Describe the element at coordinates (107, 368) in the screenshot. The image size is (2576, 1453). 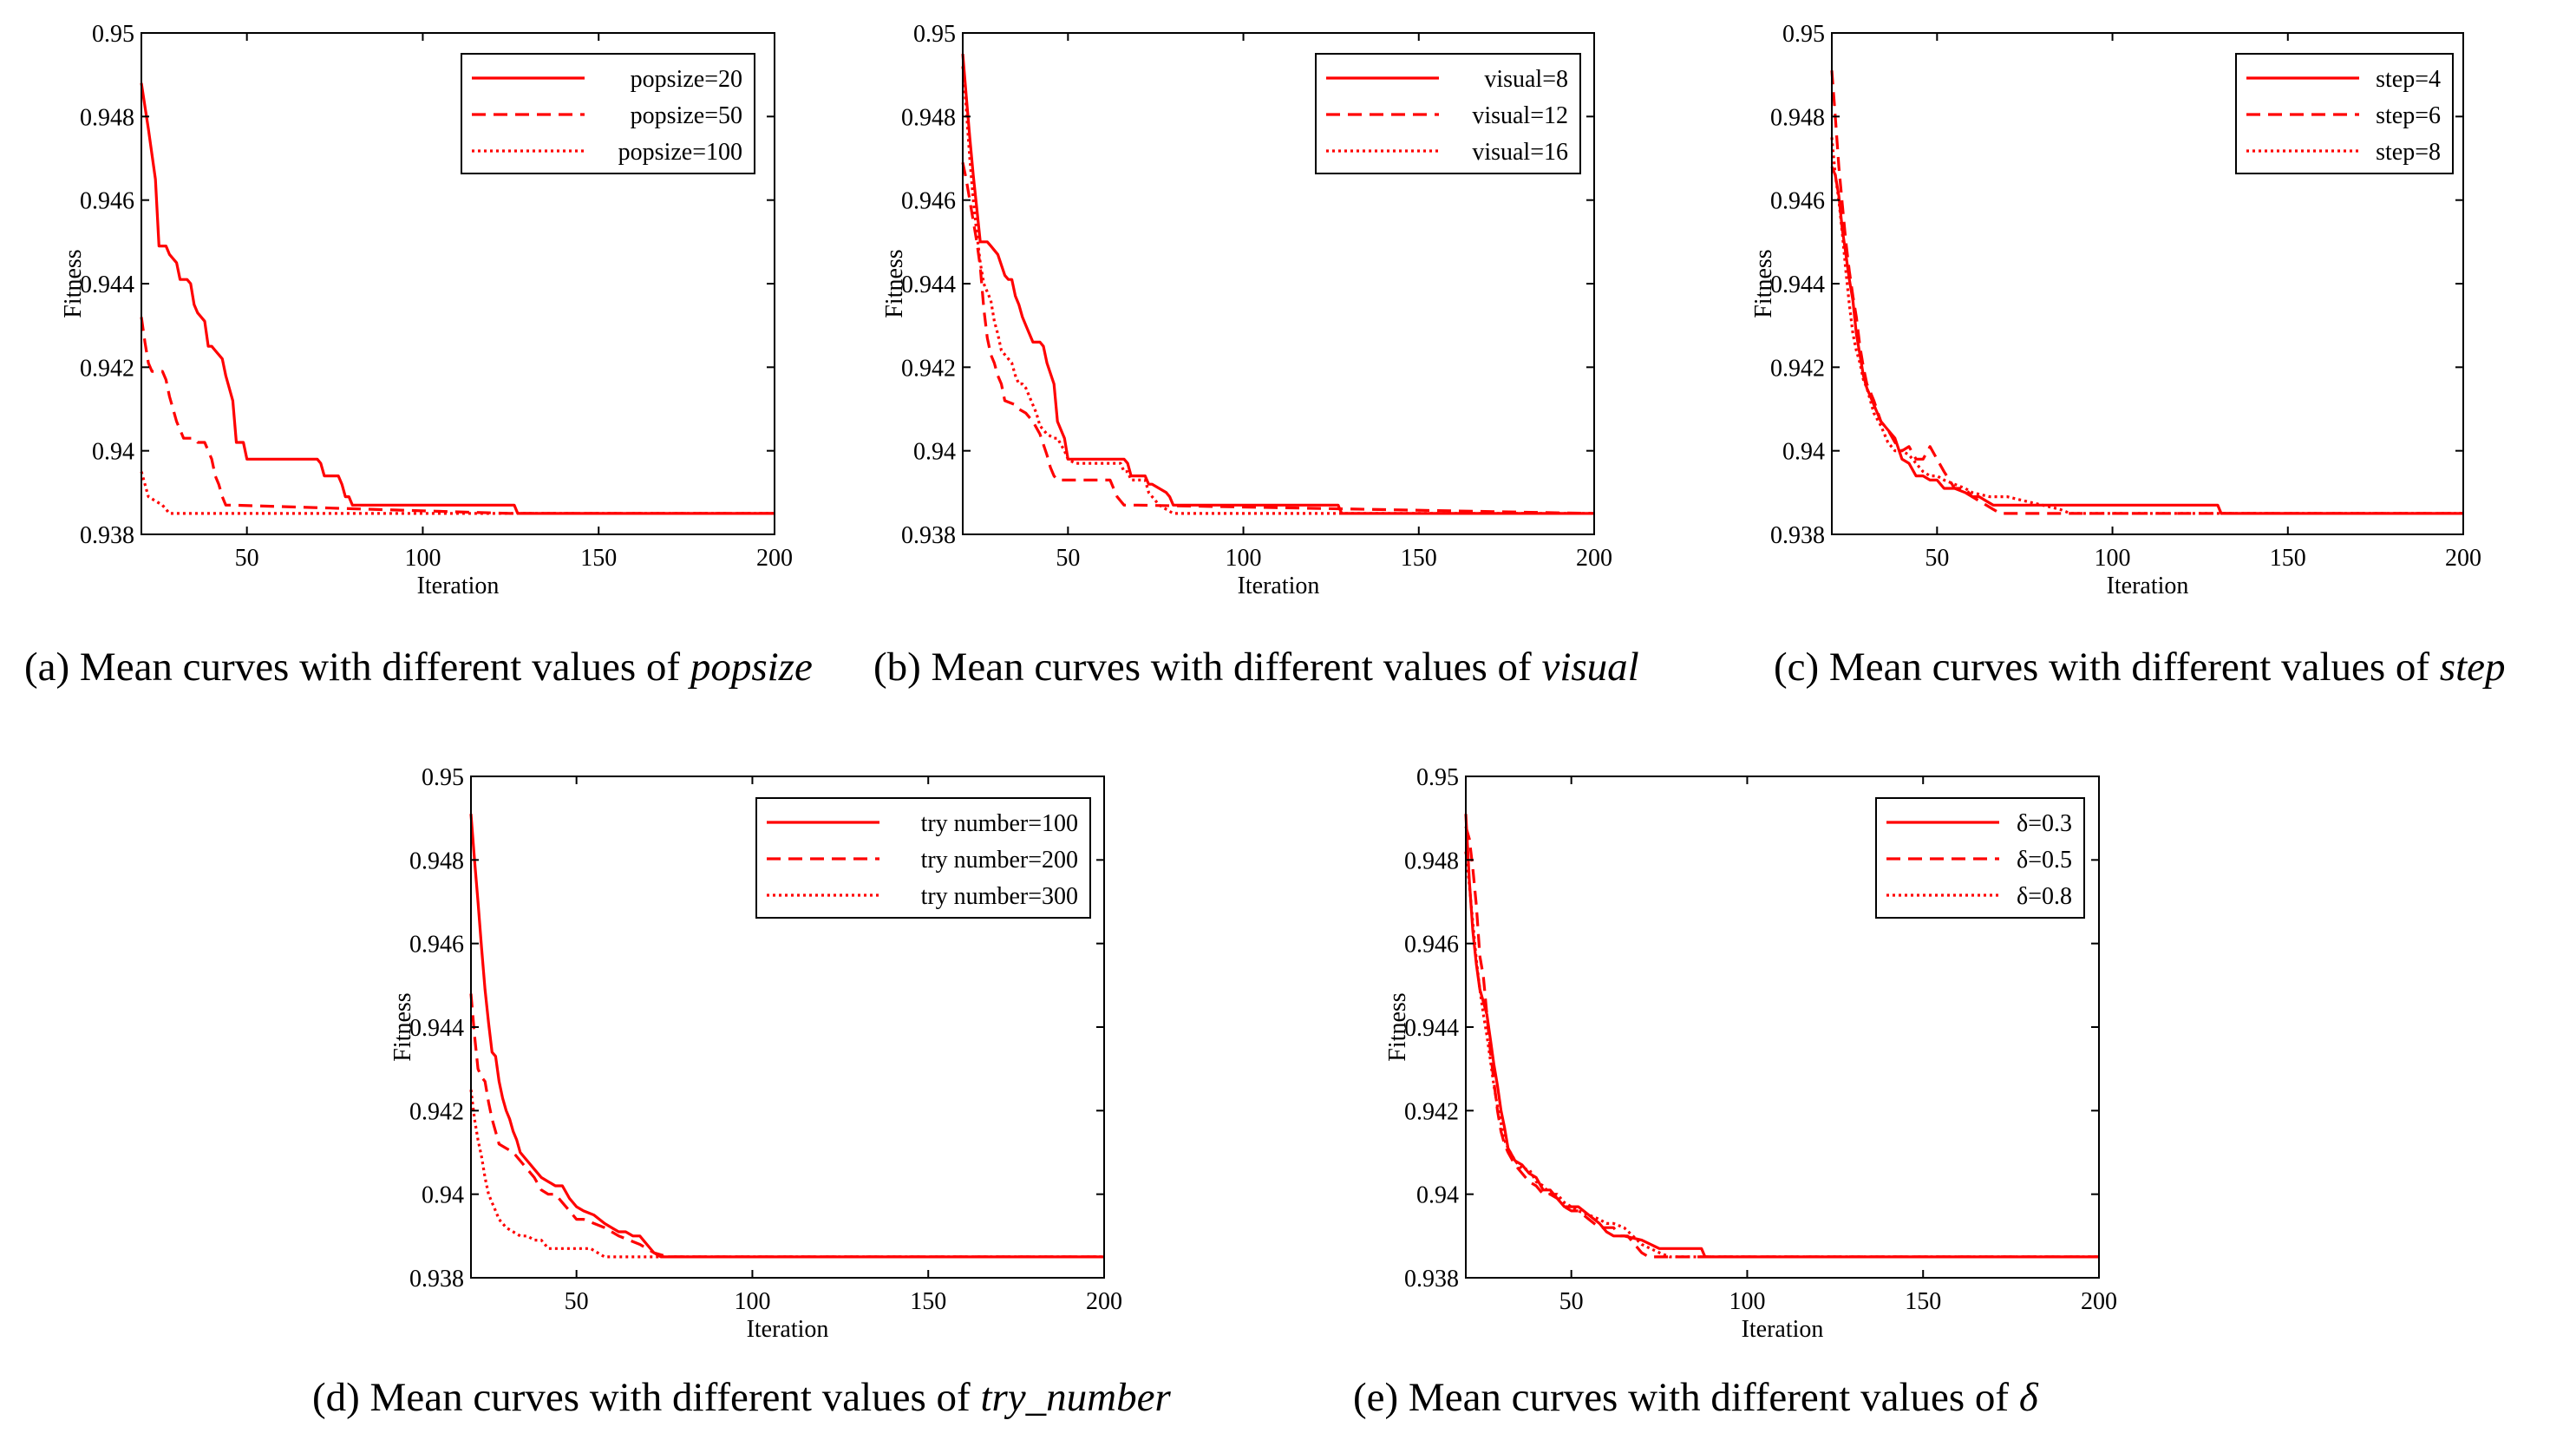
I see `chart-a-ytick-label-2: 0.942` at that location.